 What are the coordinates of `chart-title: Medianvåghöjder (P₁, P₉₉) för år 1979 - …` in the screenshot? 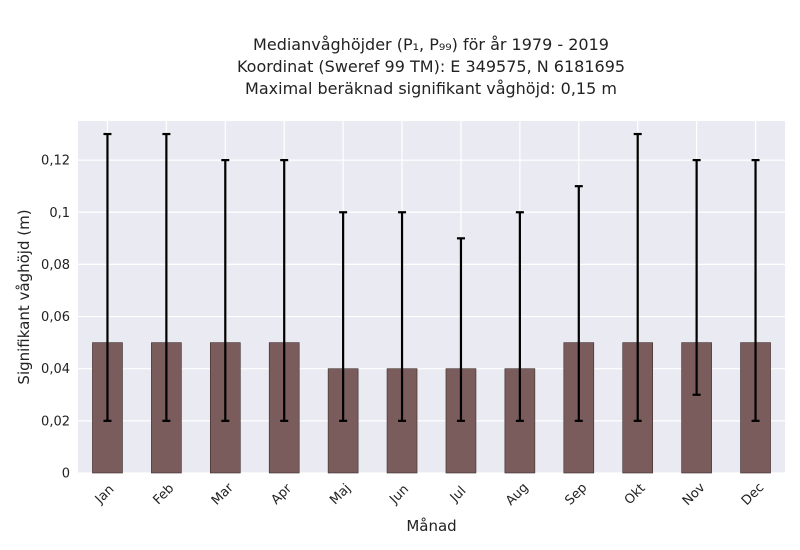 It's located at (400, 67).